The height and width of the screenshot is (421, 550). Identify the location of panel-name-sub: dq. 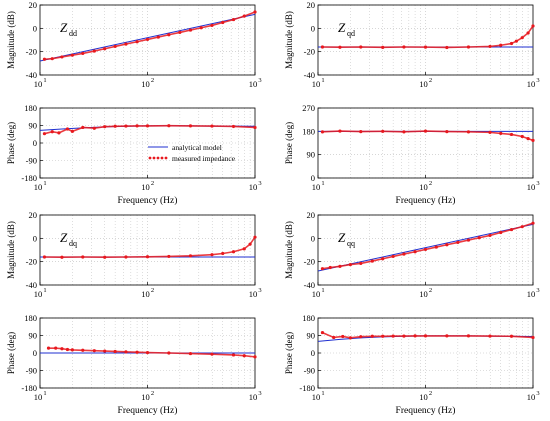
(73, 243).